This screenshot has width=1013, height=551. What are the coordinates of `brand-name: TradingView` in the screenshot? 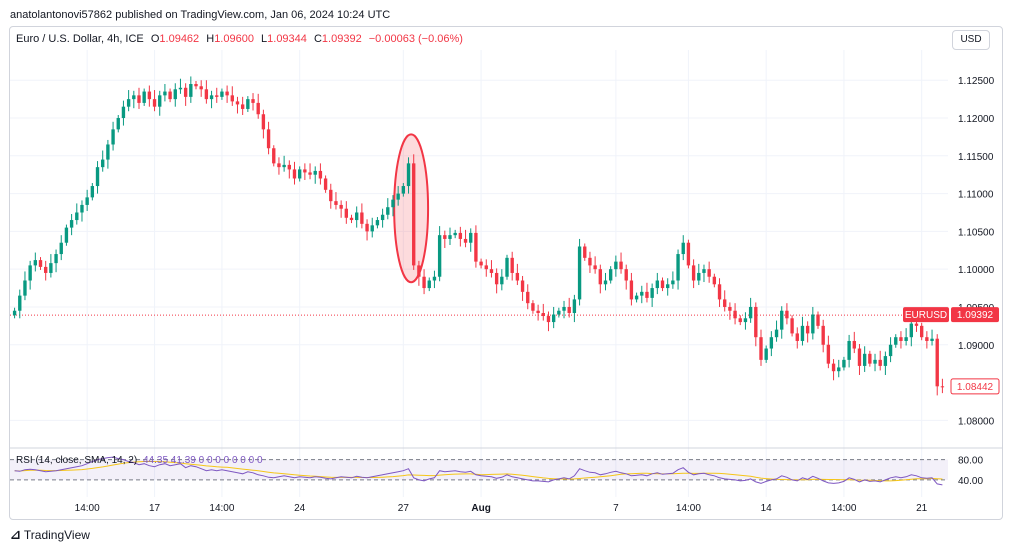 It's located at (56, 535).